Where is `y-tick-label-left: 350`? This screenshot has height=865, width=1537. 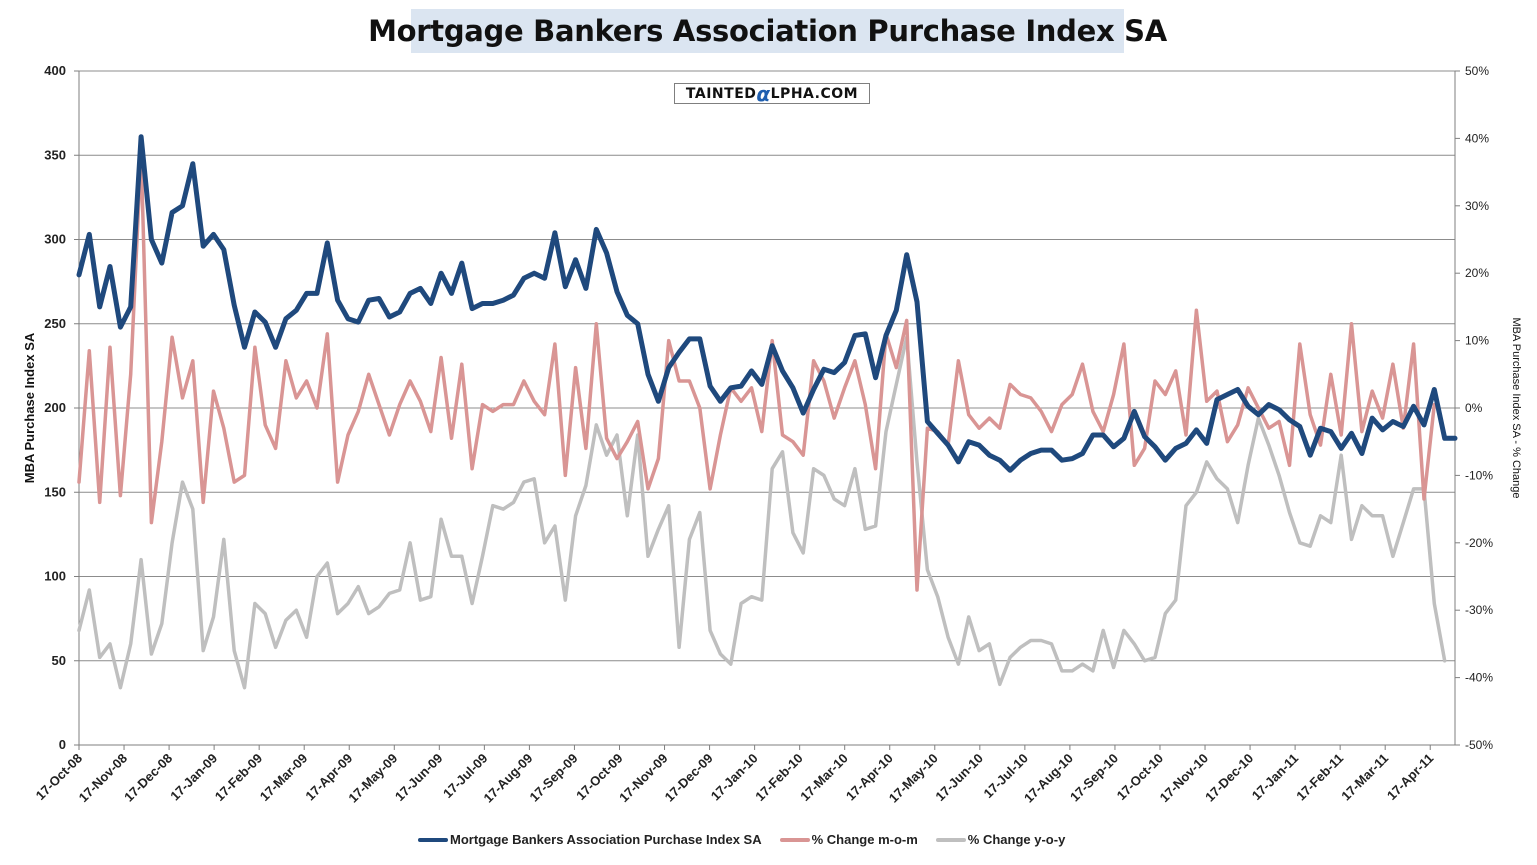 y-tick-label-left: 350 is located at coordinates (55, 154).